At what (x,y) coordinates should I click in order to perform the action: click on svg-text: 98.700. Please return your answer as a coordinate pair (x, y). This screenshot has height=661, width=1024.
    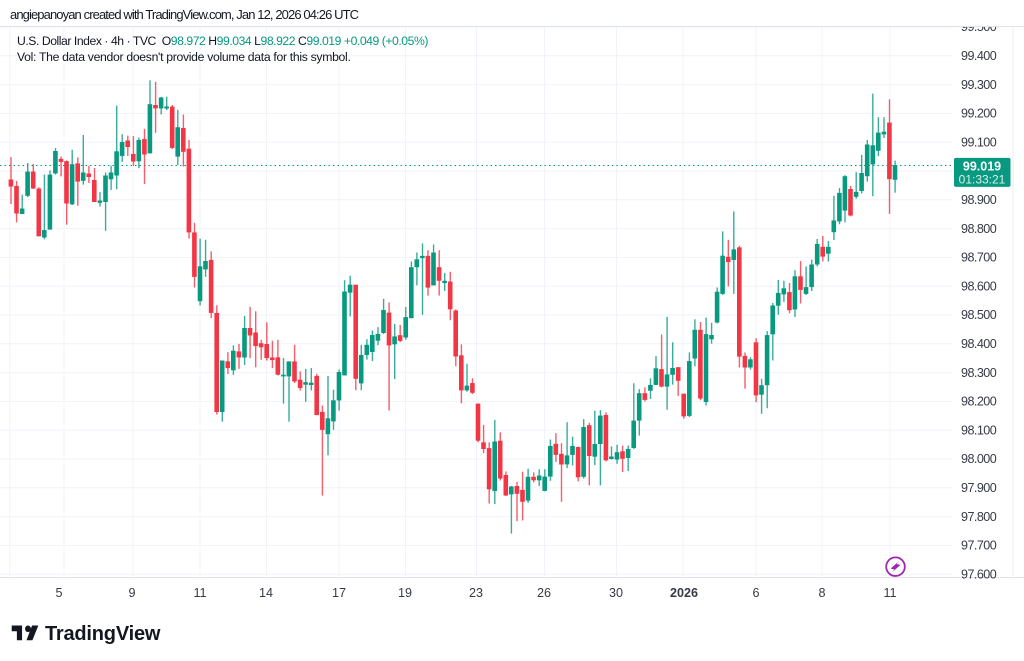
    Looking at the image, I should click on (979, 258).